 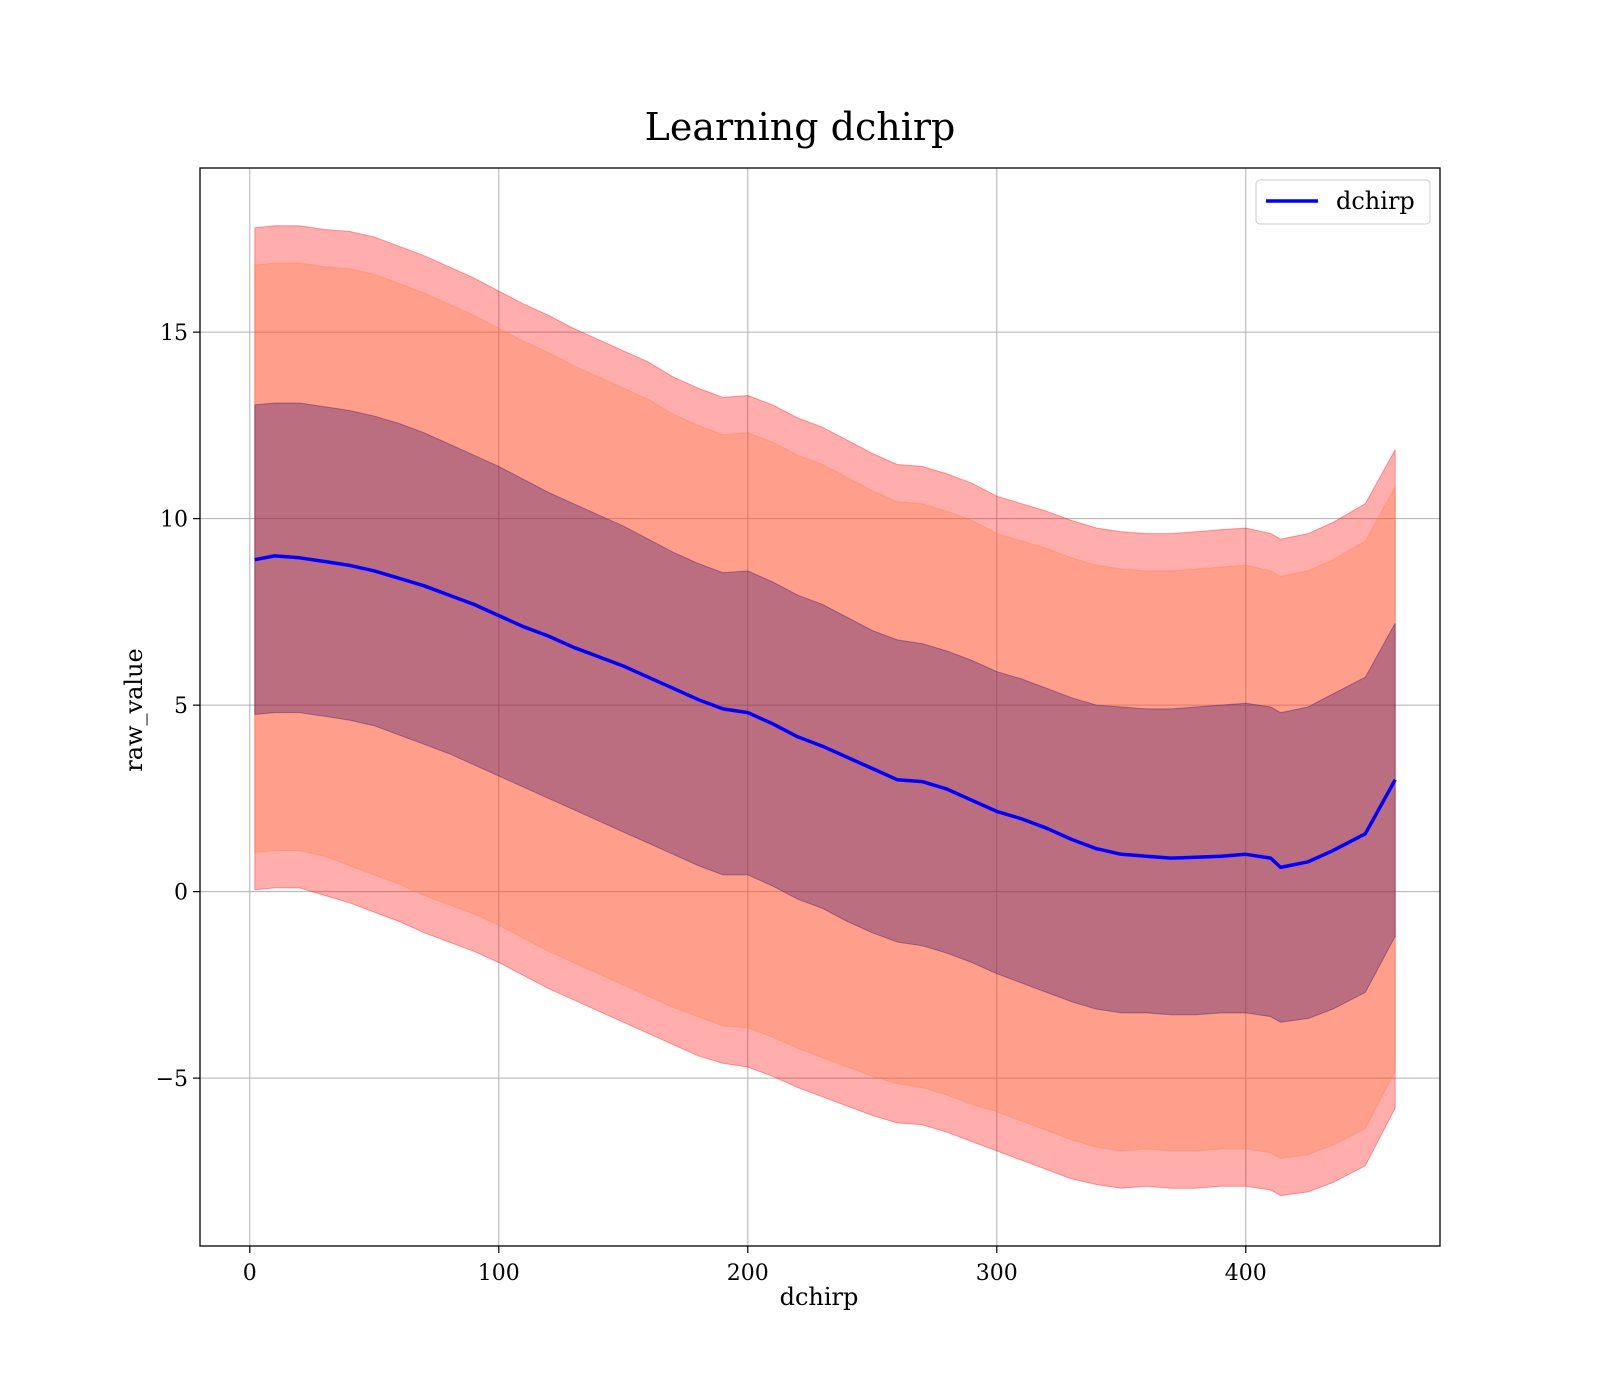 I want to click on y-tick-label: 10, so click(x=174, y=520).